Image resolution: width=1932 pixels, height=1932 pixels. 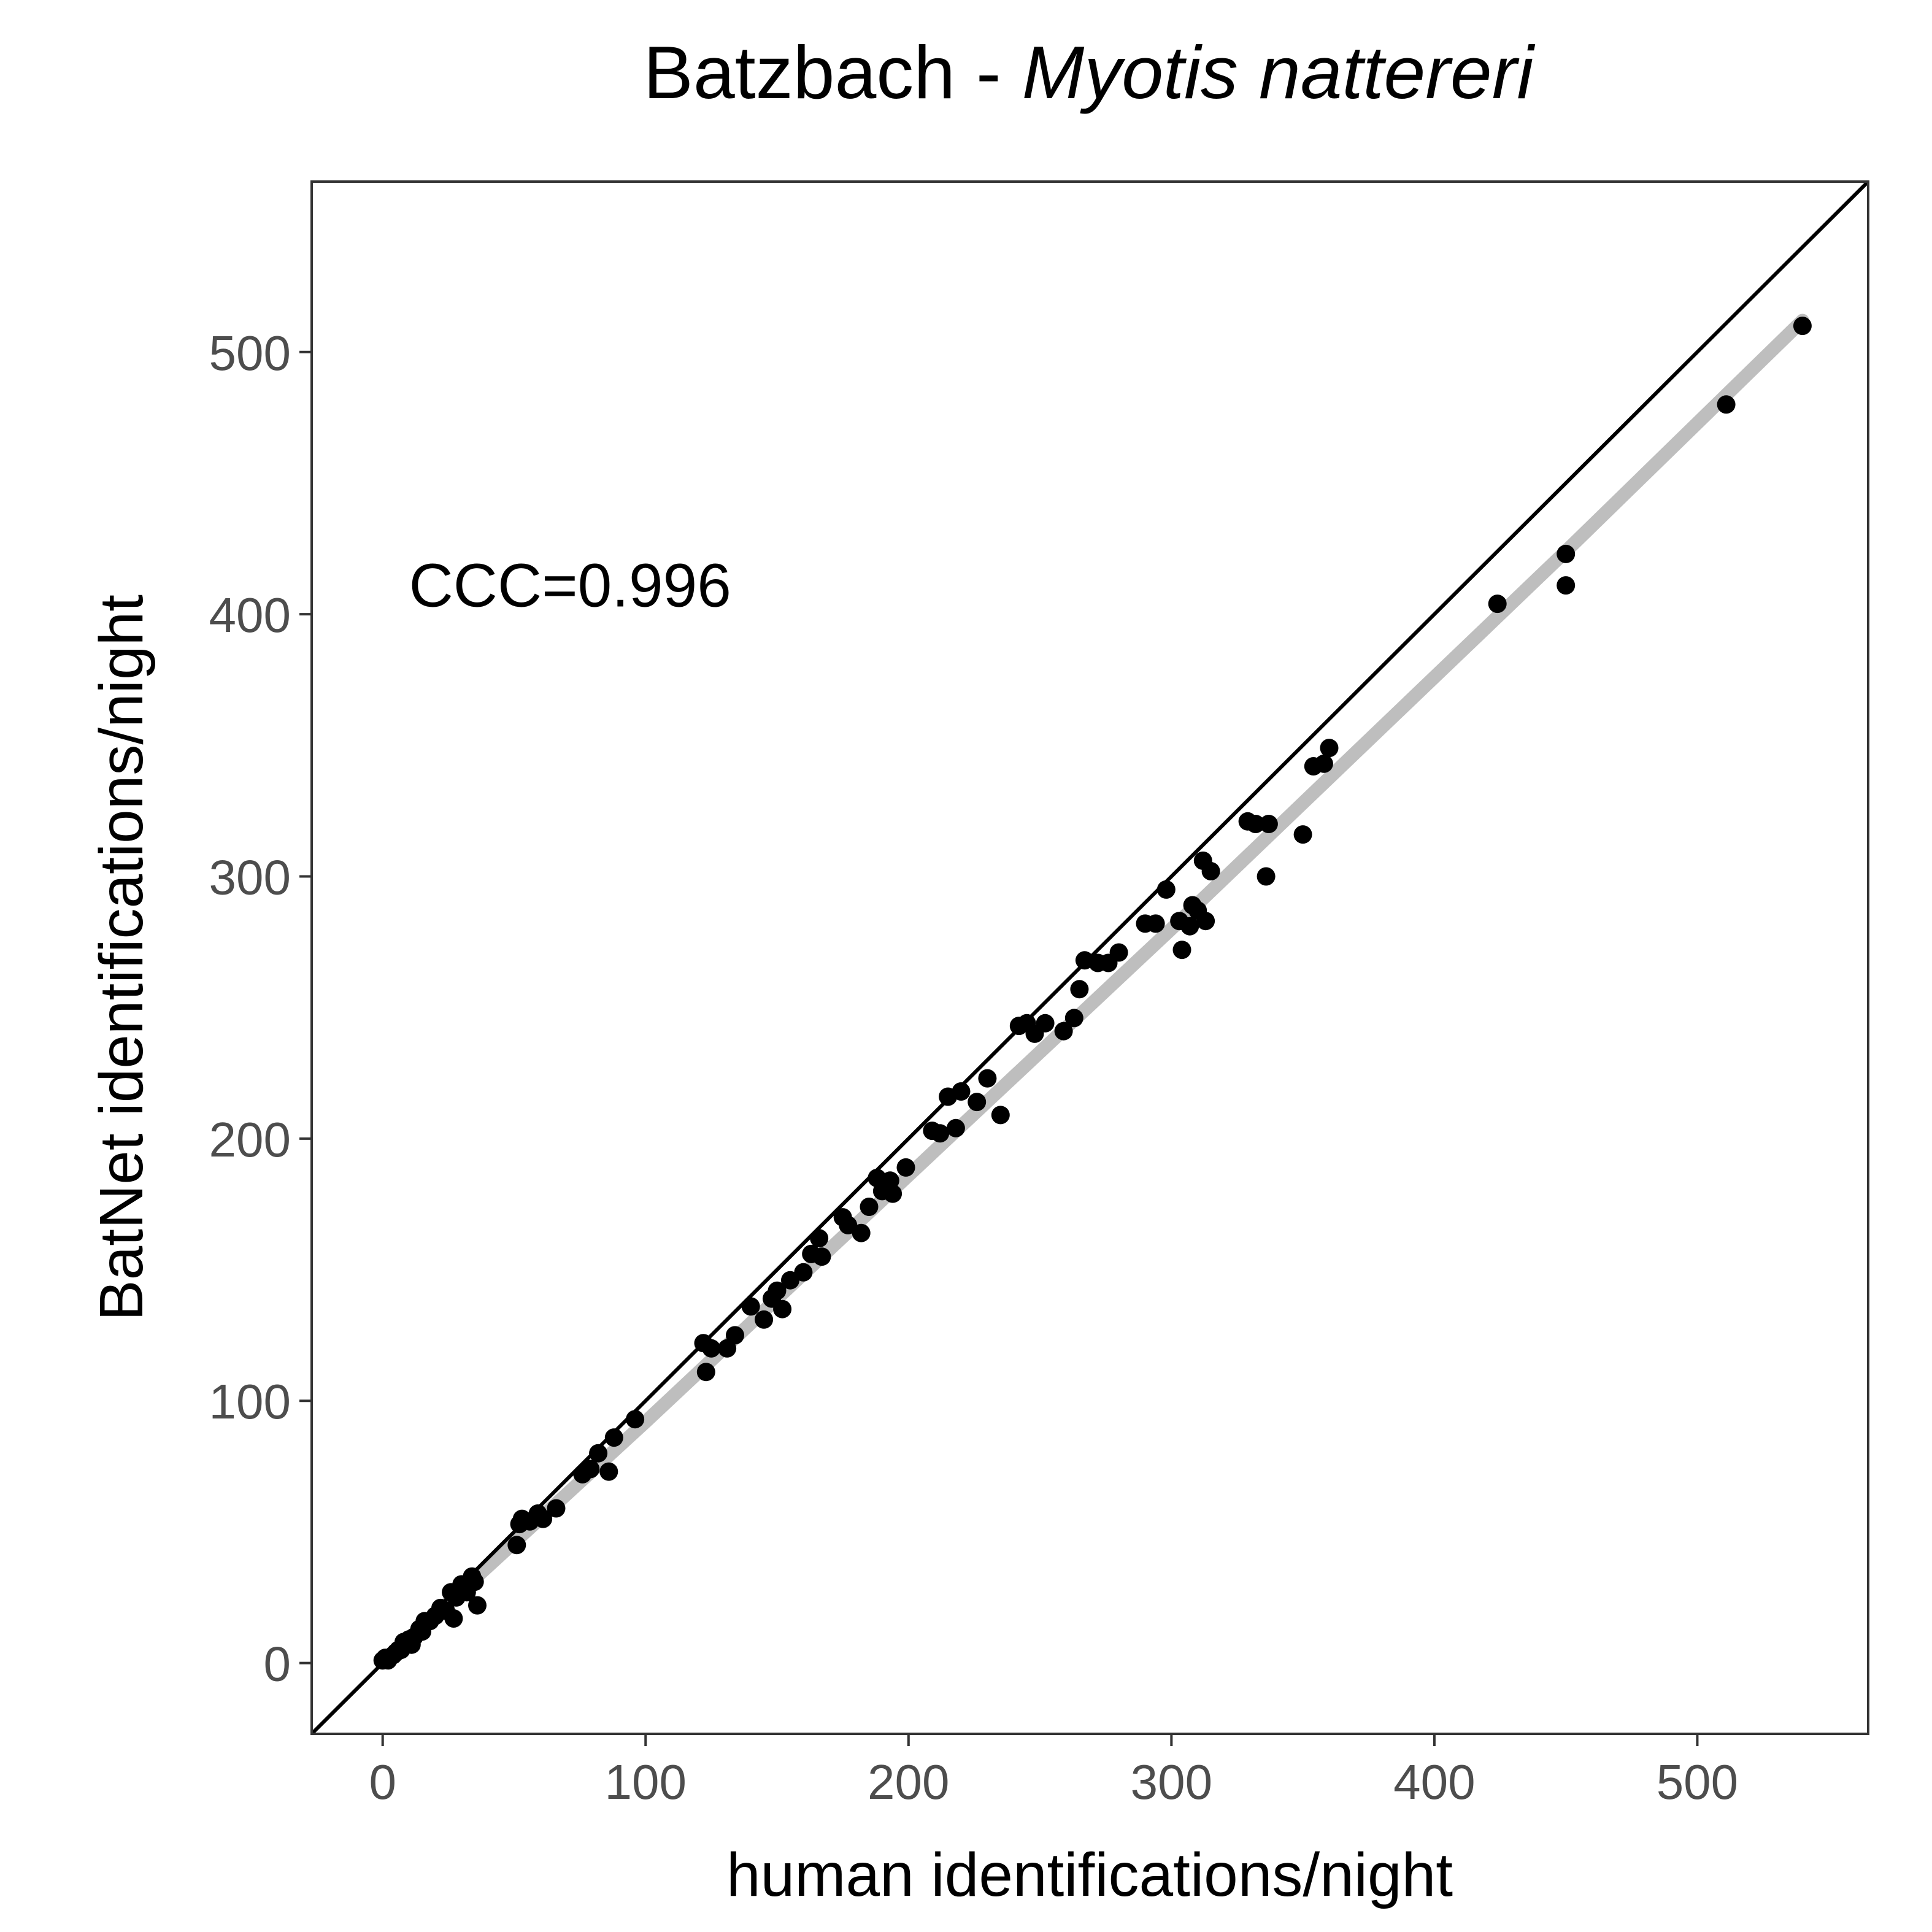 What do you see at coordinates (1171, 1782) in the screenshot?
I see `x-tick-label: 300` at bounding box center [1171, 1782].